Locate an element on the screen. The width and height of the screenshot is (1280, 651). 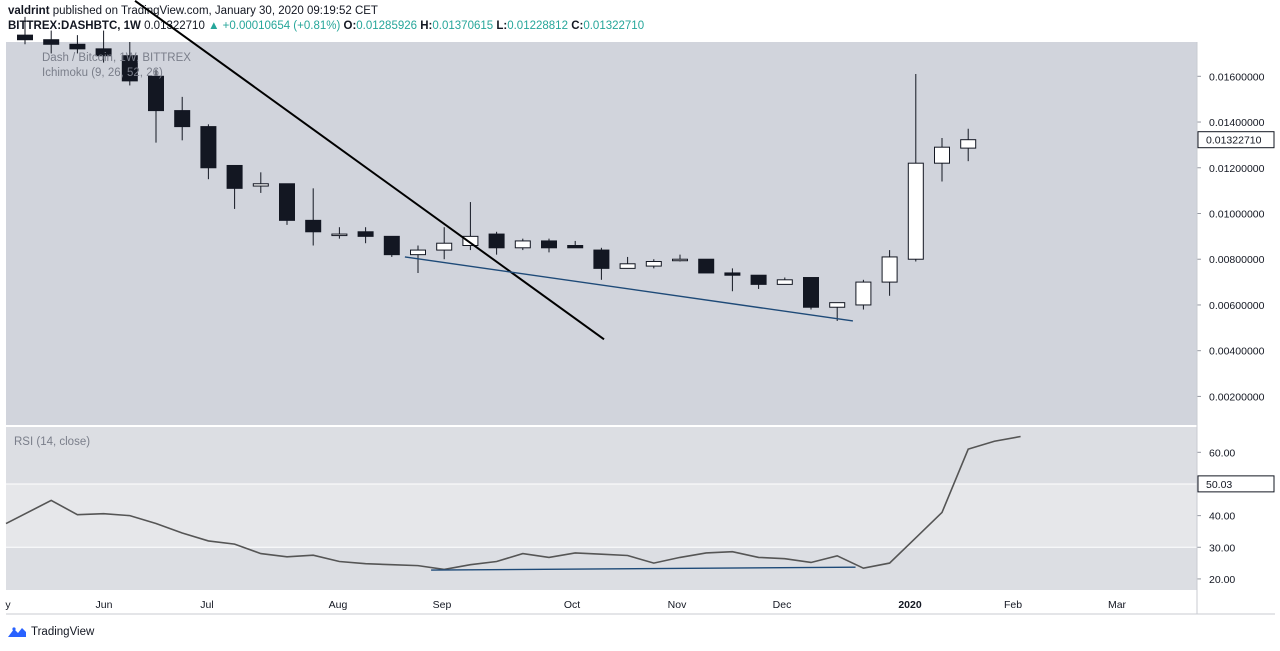
price-tick-label: 0.01600000 is located at coordinates (1237, 77).